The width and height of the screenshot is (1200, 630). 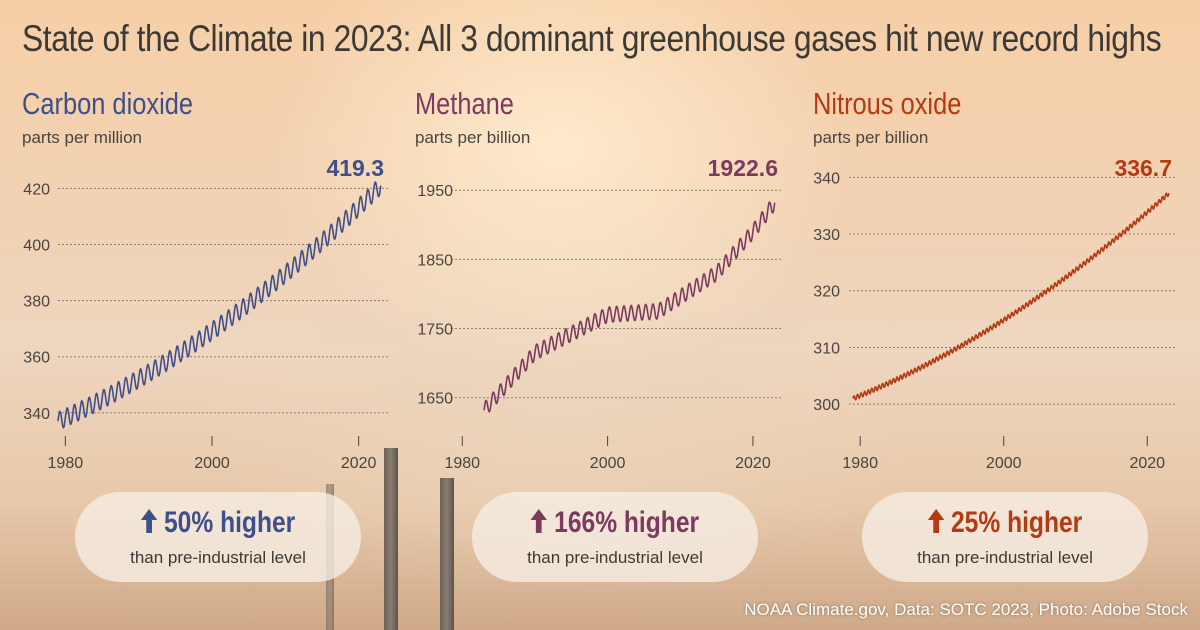 What do you see at coordinates (1016, 522) in the screenshot?
I see `n2o-badge-text: 25% higher` at bounding box center [1016, 522].